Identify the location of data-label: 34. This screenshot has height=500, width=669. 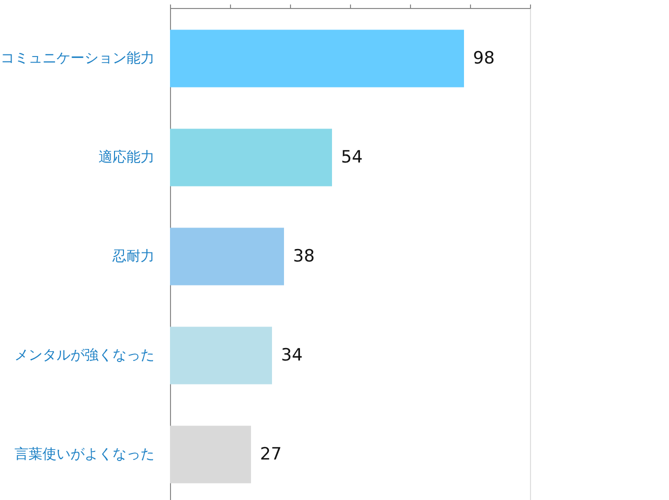
(292, 356).